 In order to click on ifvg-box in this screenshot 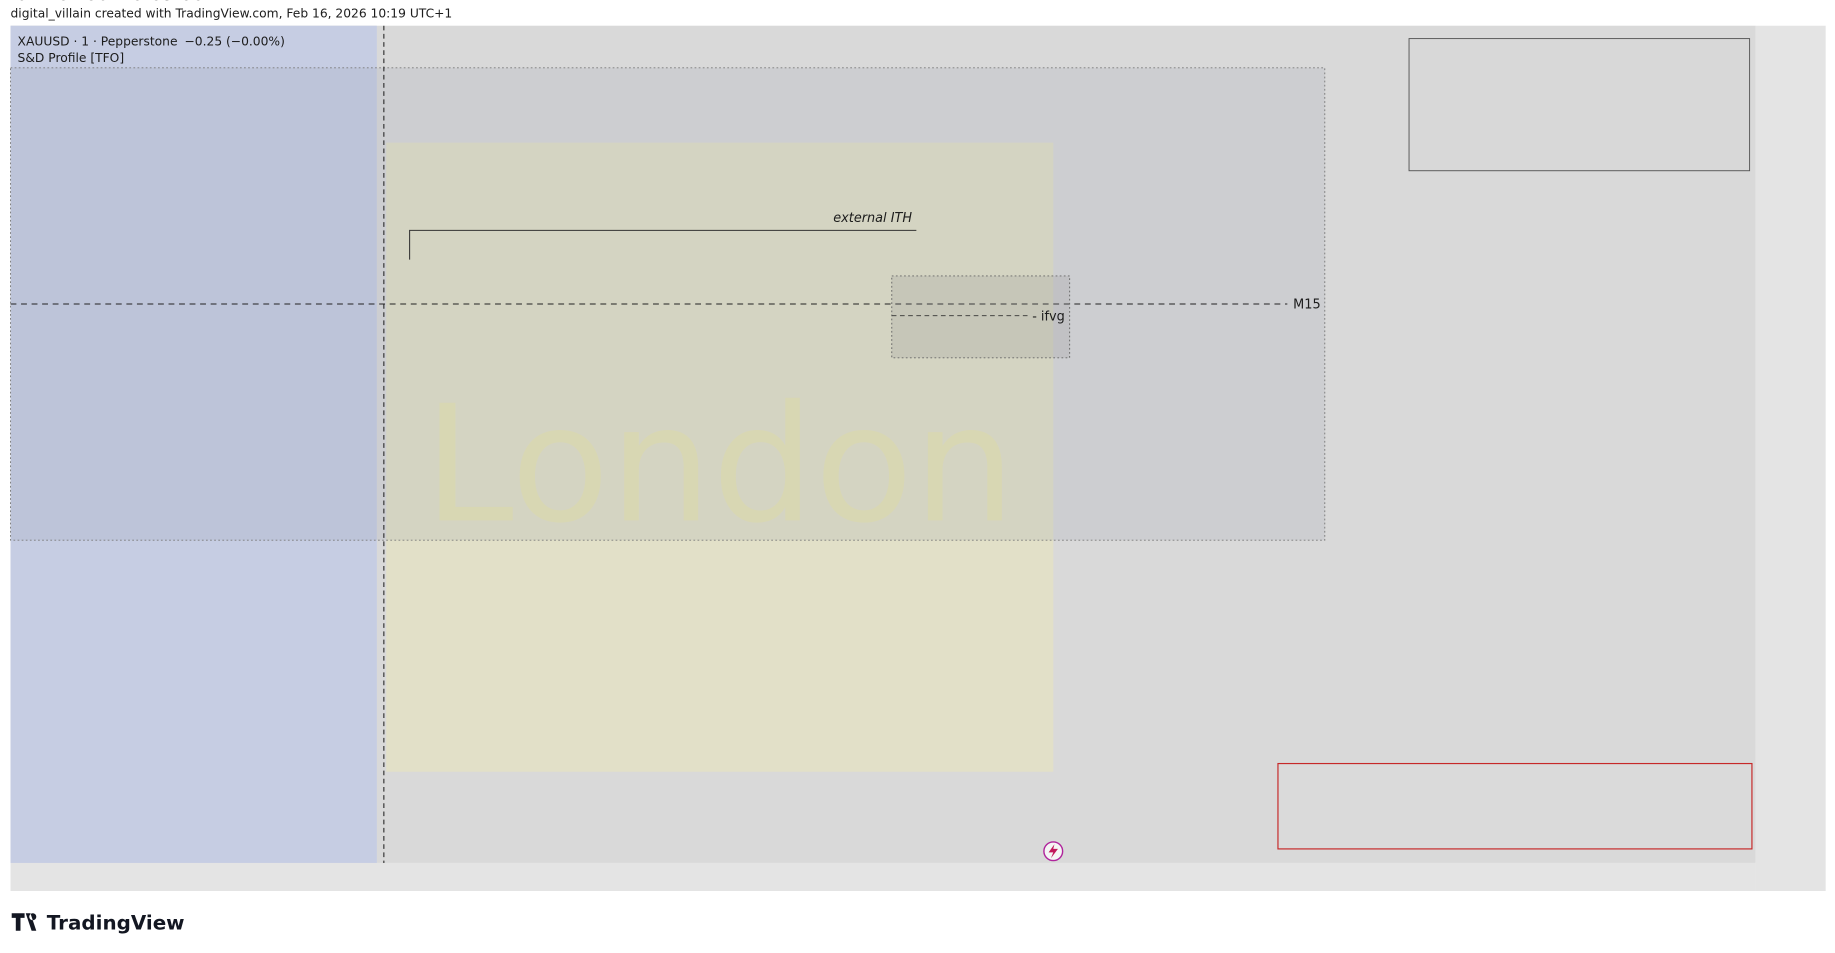, I will do `click(981, 317)`.